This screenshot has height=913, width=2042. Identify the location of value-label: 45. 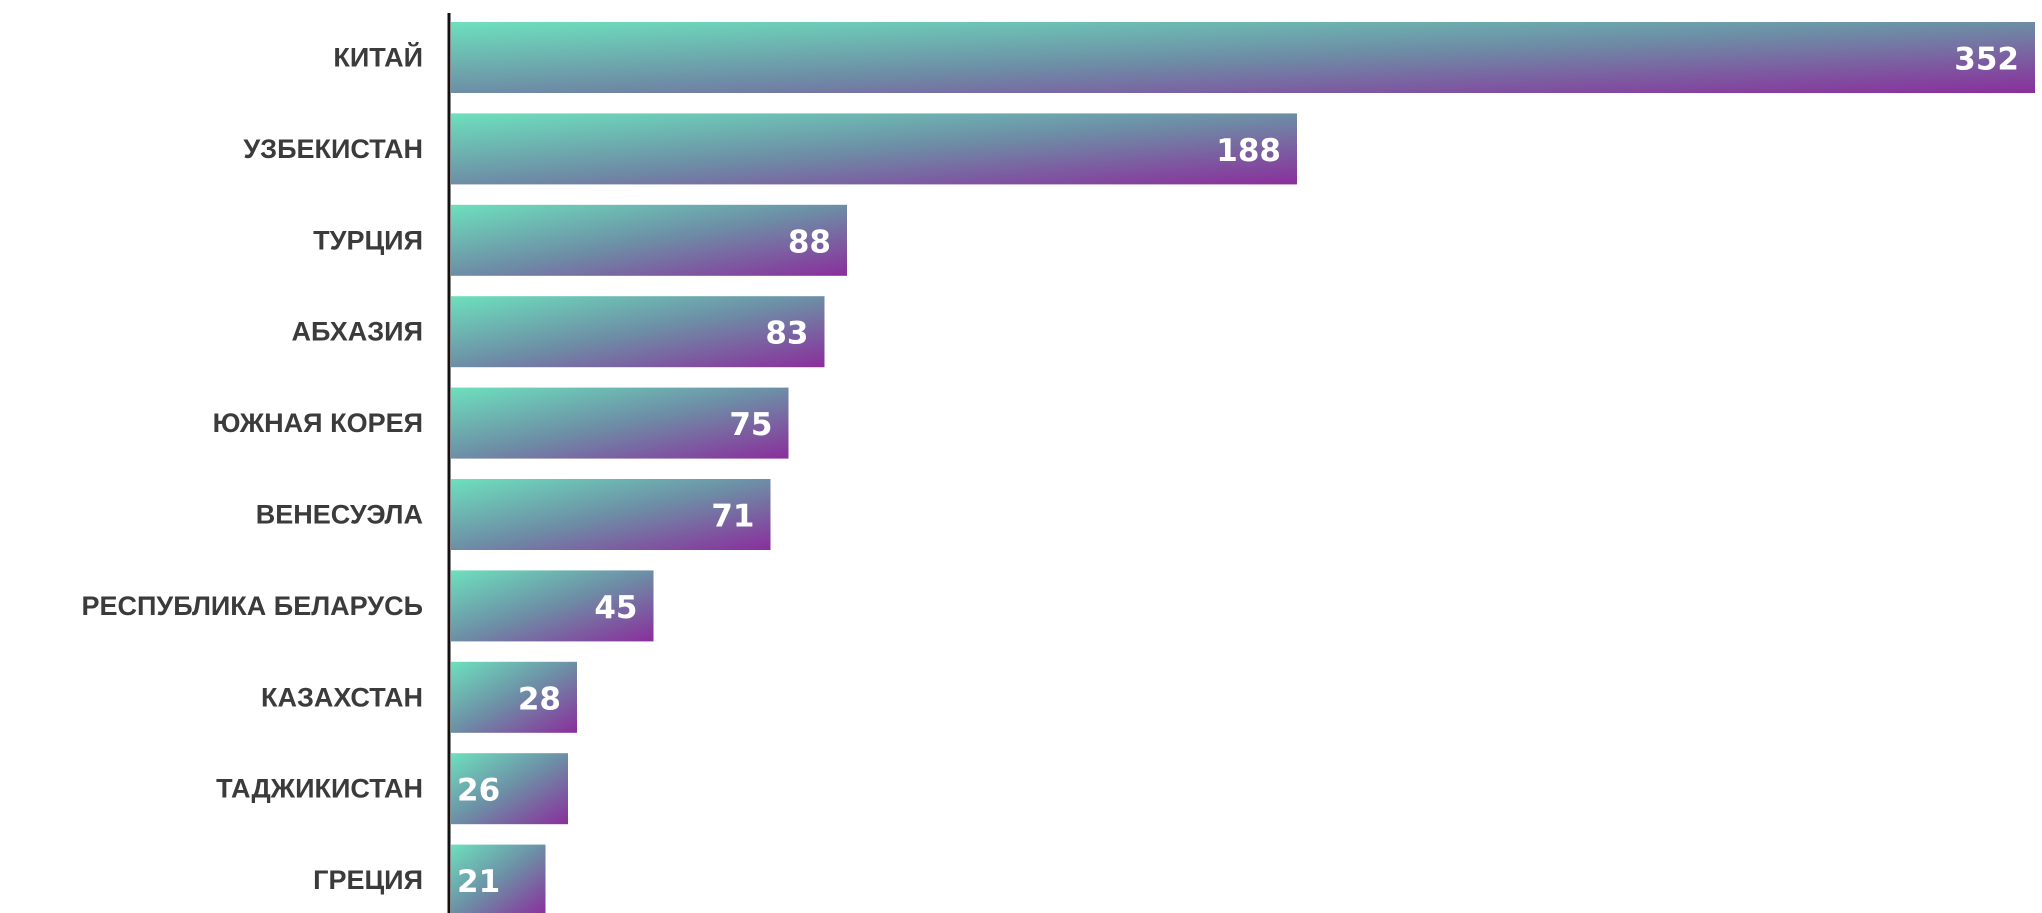
(615, 608).